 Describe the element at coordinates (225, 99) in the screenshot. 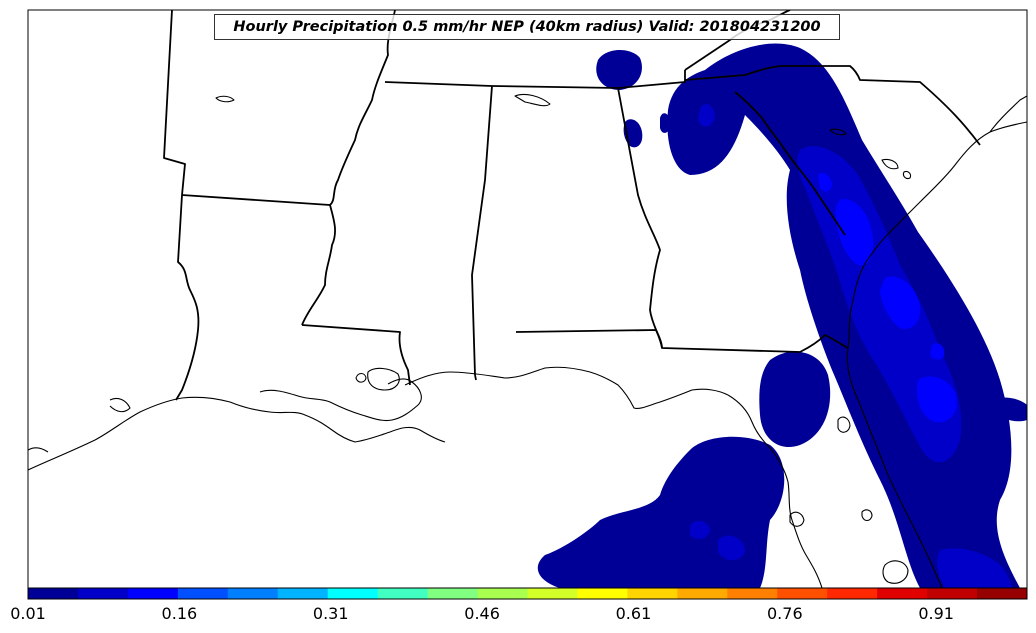

I see `coast-lake-tn` at that location.